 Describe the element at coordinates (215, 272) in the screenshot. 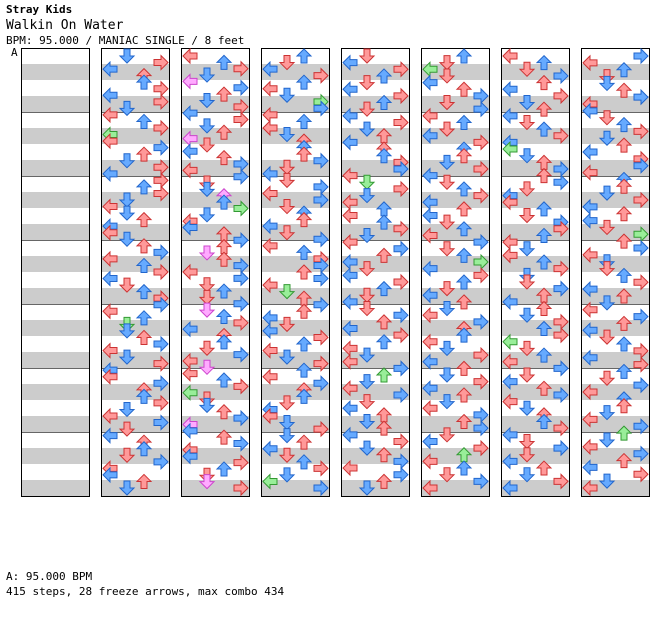

I see `column-border` at that location.